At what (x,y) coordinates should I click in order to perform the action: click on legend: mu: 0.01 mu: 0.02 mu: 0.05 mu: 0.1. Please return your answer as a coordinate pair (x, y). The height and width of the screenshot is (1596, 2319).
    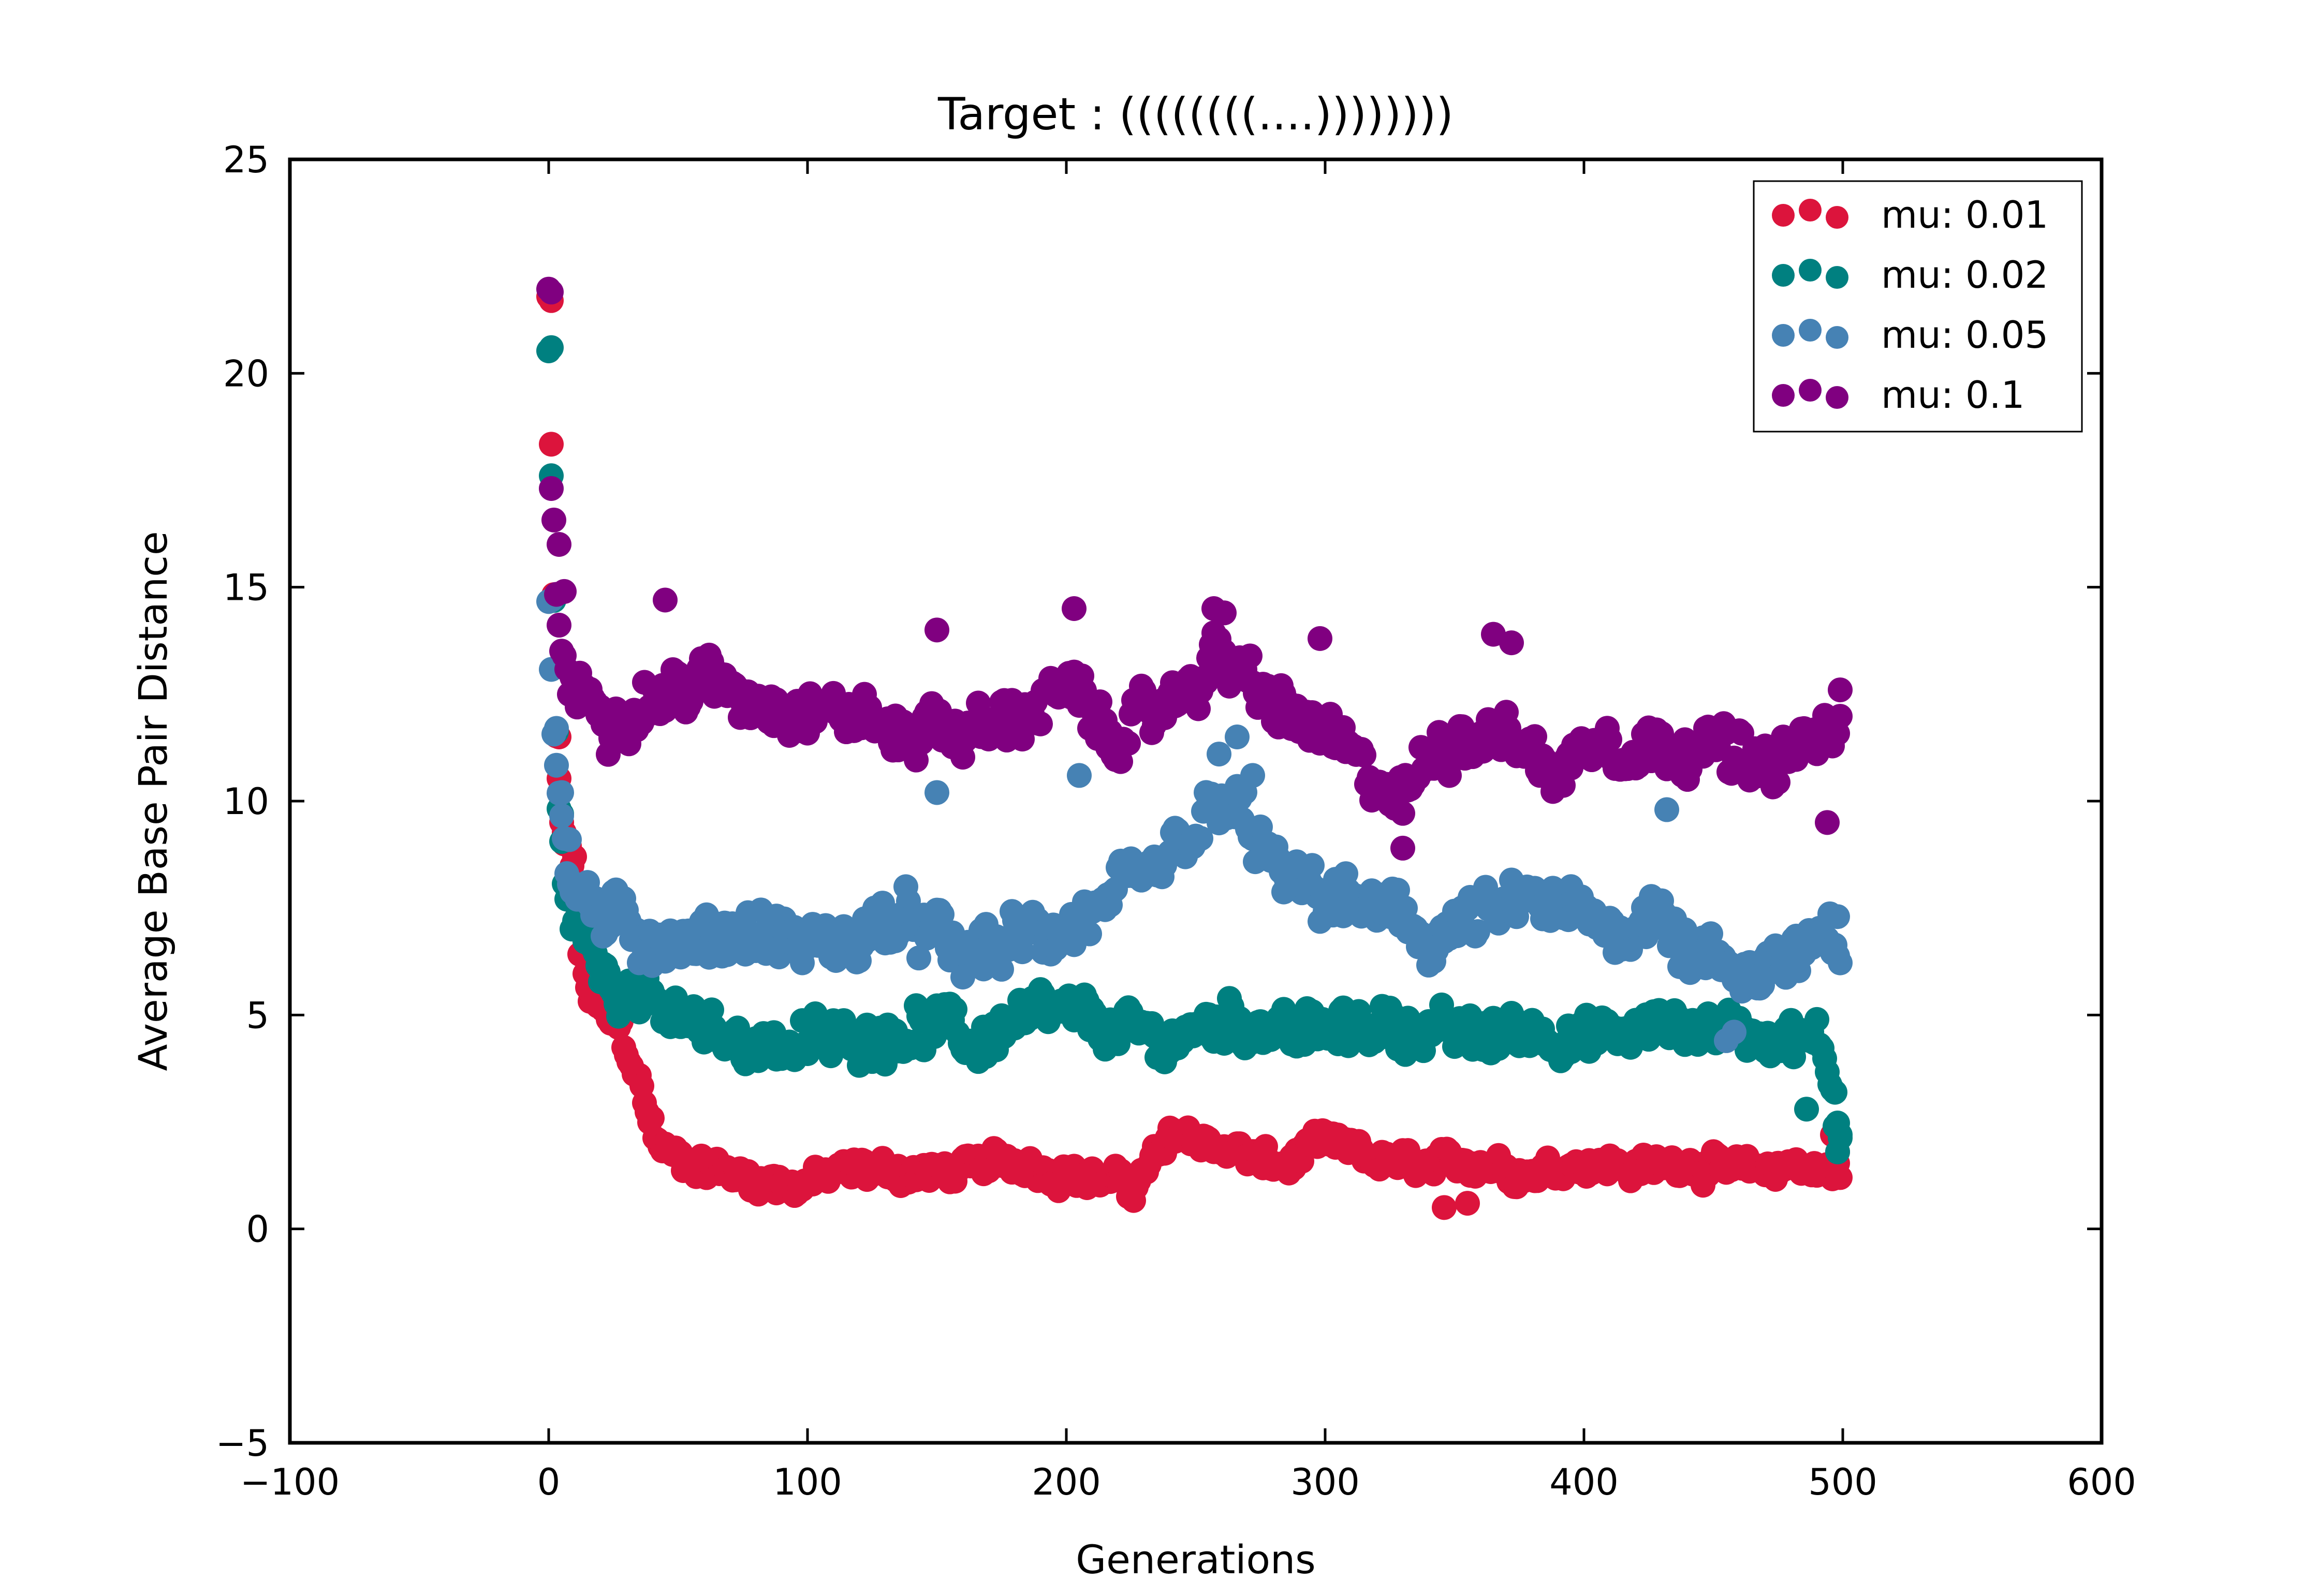
    Looking at the image, I should click on (1918, 306).